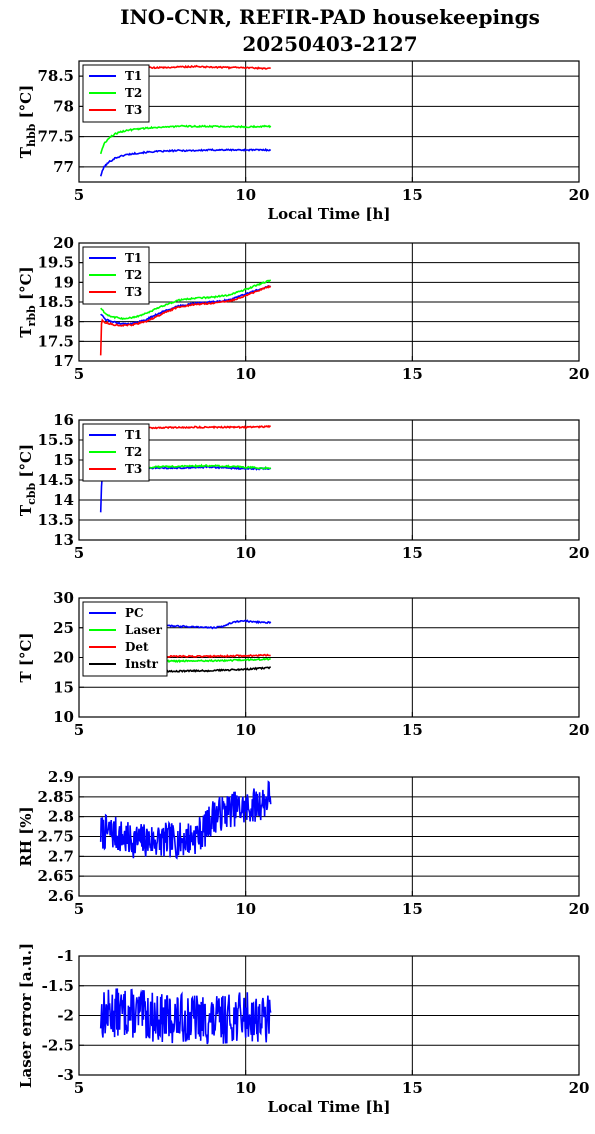 The height and width of the screenshot is (1134, 595). Describe the element at coordinates (55, 440) in the screenshot. I see `y-tick-label: 15.5` at that location.